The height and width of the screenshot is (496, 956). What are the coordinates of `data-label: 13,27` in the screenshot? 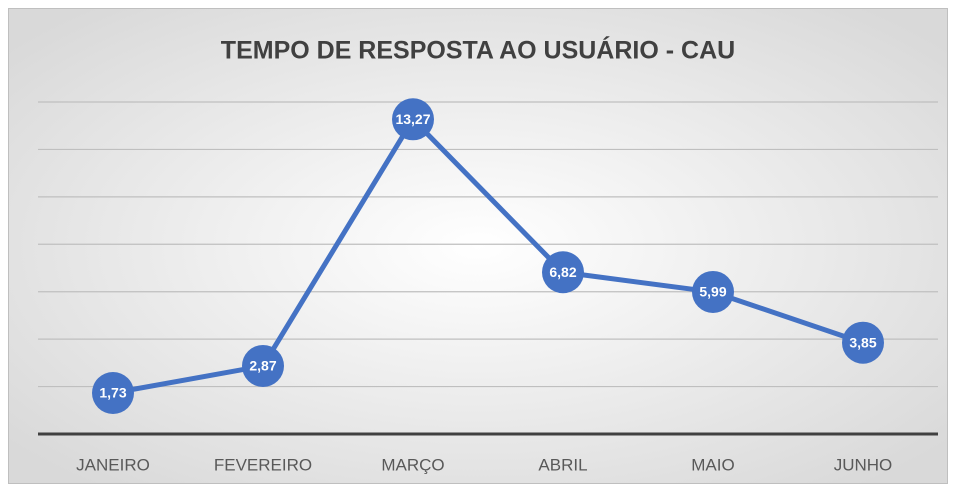 It's located at (412, 119).